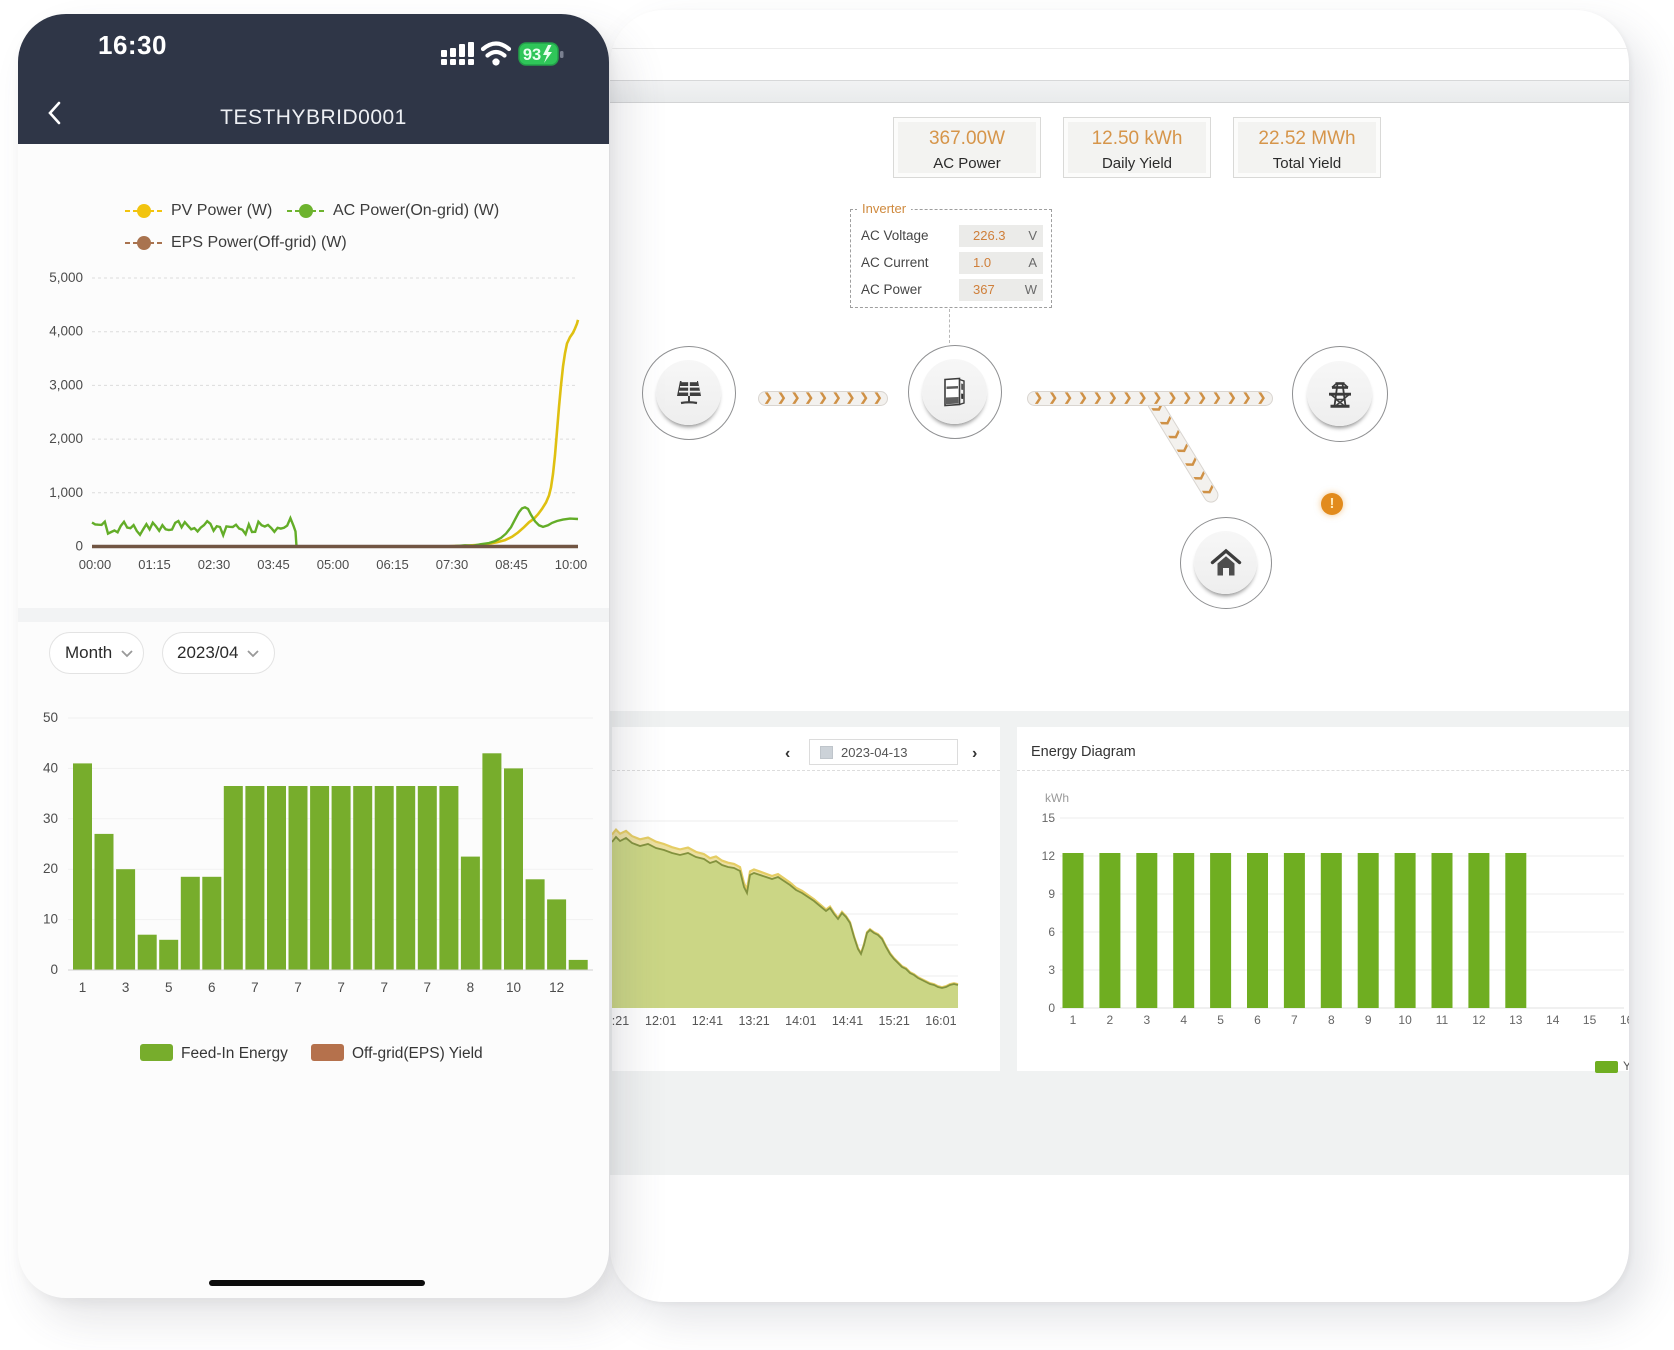 The image size is (1674, 1350). What do you see at coordinates (50, 717) in the screenshot?
I see `svg-text: 50` at bounding box center [50, 717].